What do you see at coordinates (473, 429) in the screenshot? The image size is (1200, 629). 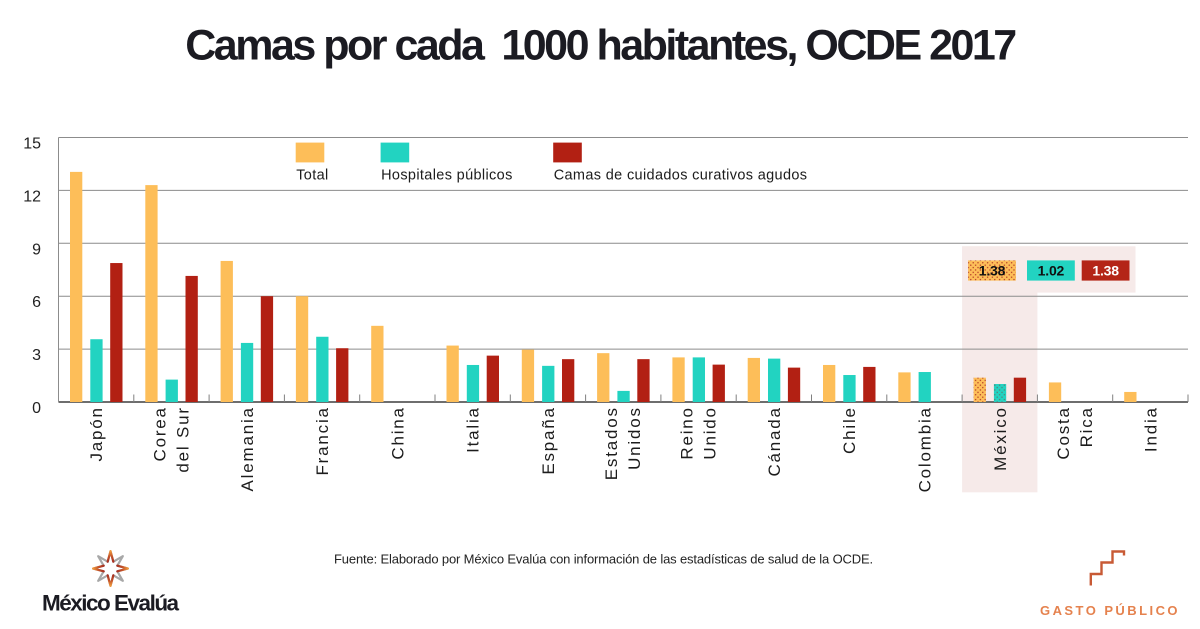 I see `svg-text: Italia` at bounding box center [473, 429].